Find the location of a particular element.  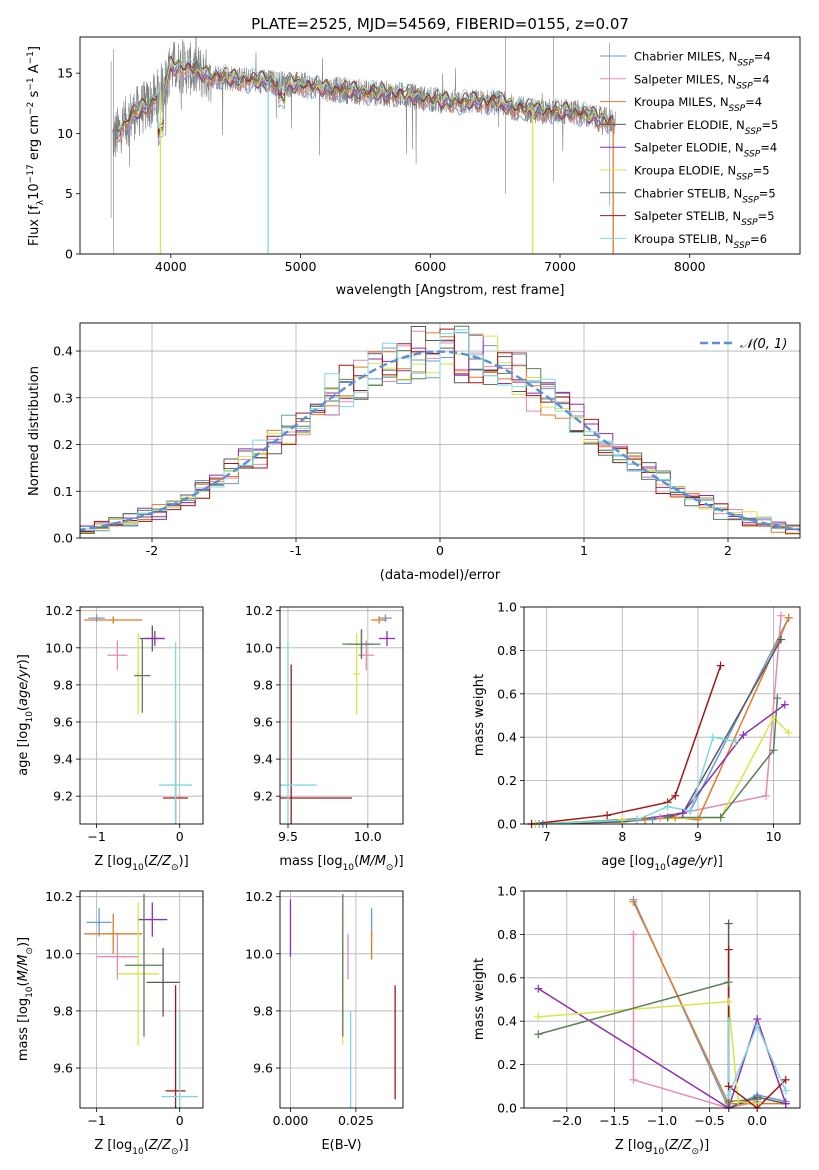

gaussian-curve is located at coordinates (440, 441).